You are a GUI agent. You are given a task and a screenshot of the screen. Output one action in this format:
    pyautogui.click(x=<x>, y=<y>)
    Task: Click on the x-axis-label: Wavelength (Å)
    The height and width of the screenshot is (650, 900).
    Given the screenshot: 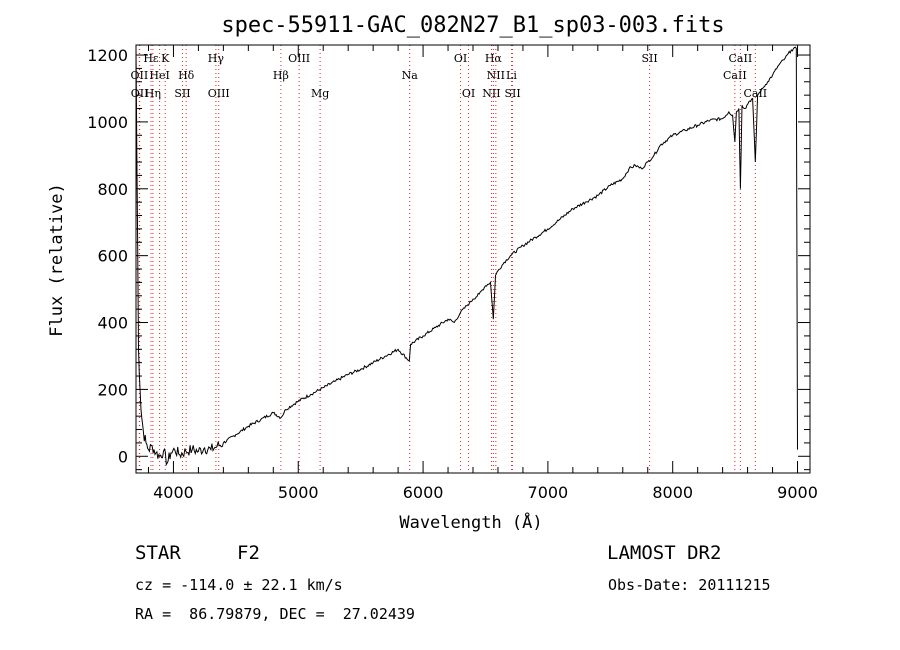 What is the action you would take?
    pyautogui.click(x=470, y=522)
    